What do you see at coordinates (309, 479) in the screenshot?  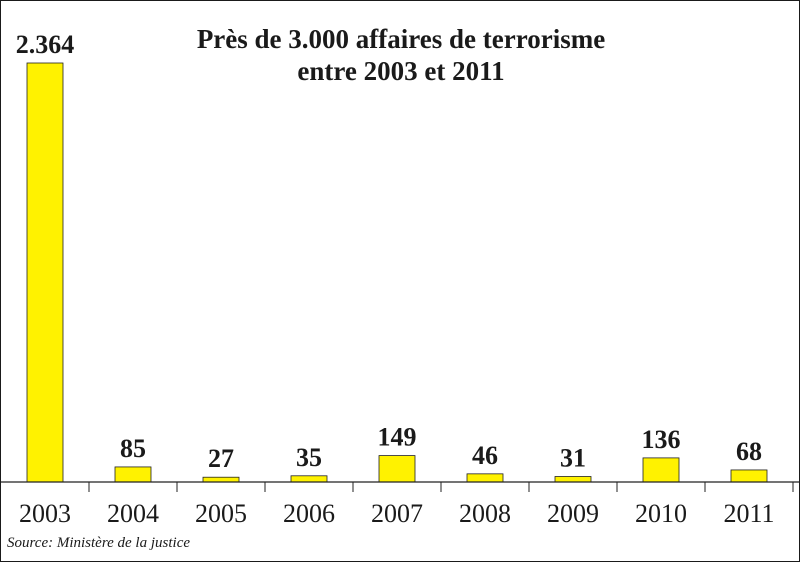 I see `bar-2006` at bounding box center [309, 479].